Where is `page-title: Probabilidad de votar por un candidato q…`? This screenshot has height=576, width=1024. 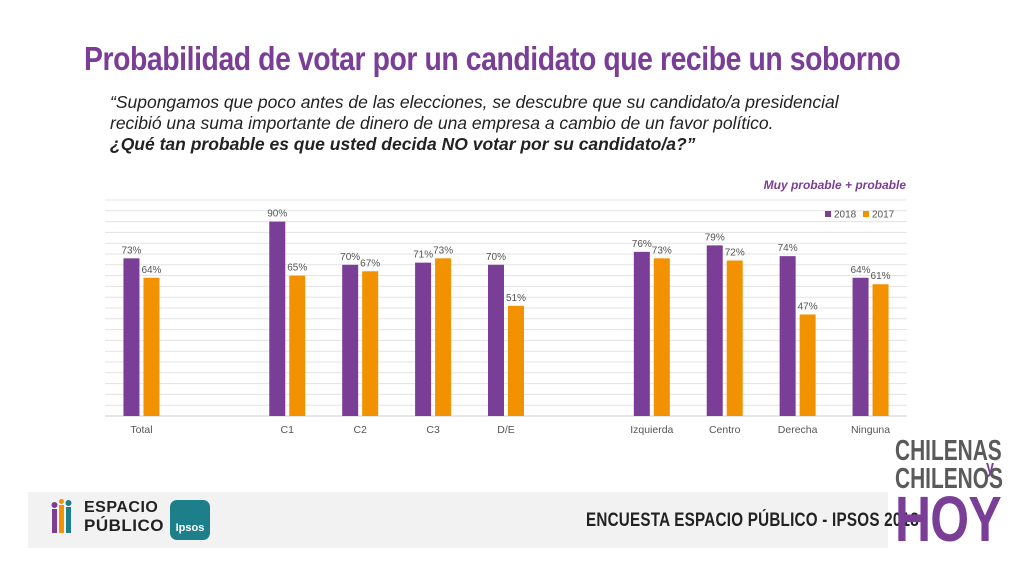
page-title: Probabilidad de votar por un candidato q… is located at coordinates (492, 58).